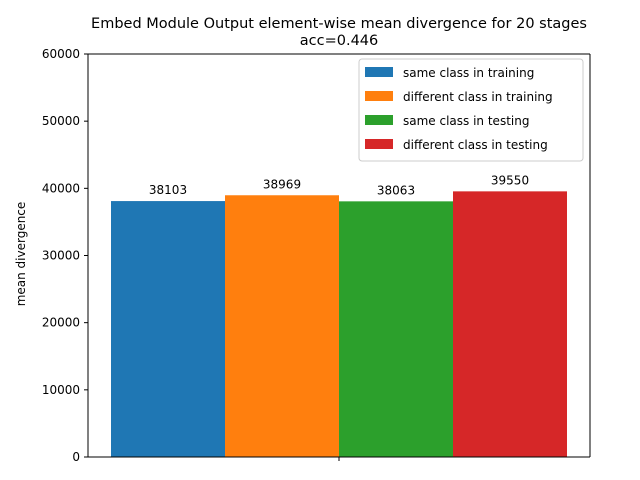  I want to click on bar-value-label: 38969, so click(282, 184).